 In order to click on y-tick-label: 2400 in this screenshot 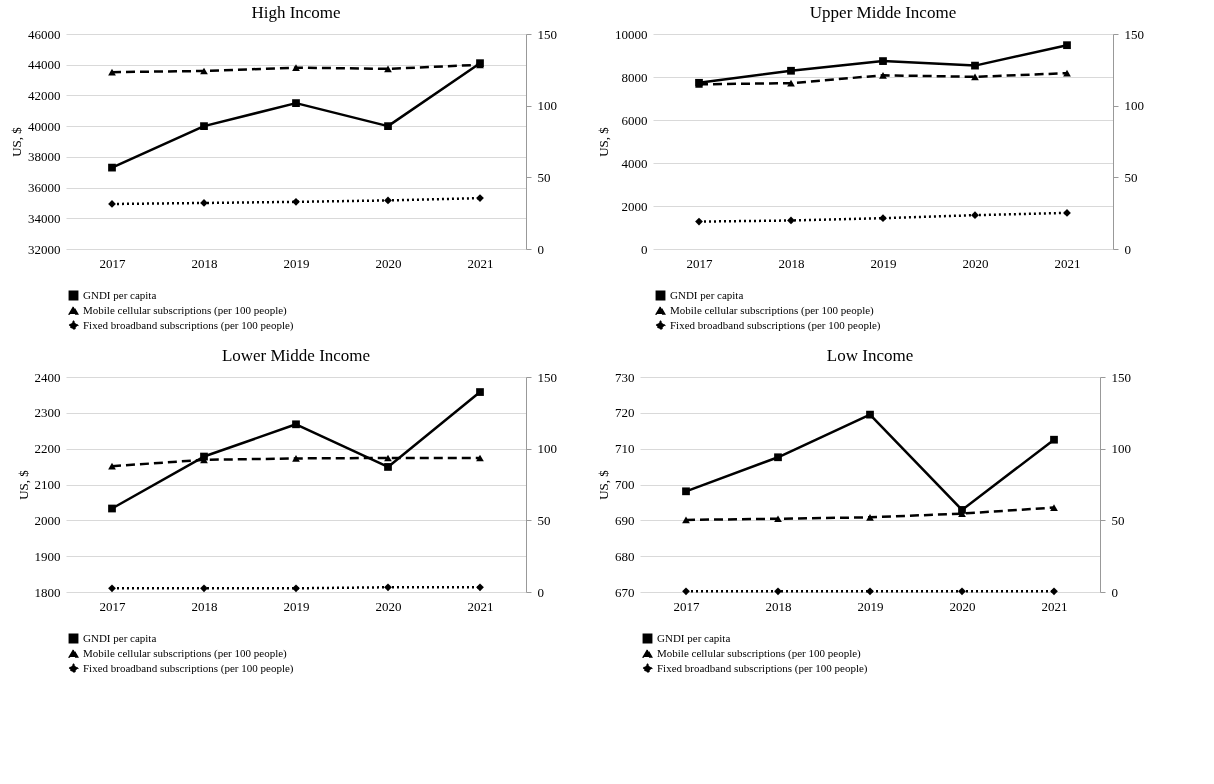, I will do `click(47, 377)`.